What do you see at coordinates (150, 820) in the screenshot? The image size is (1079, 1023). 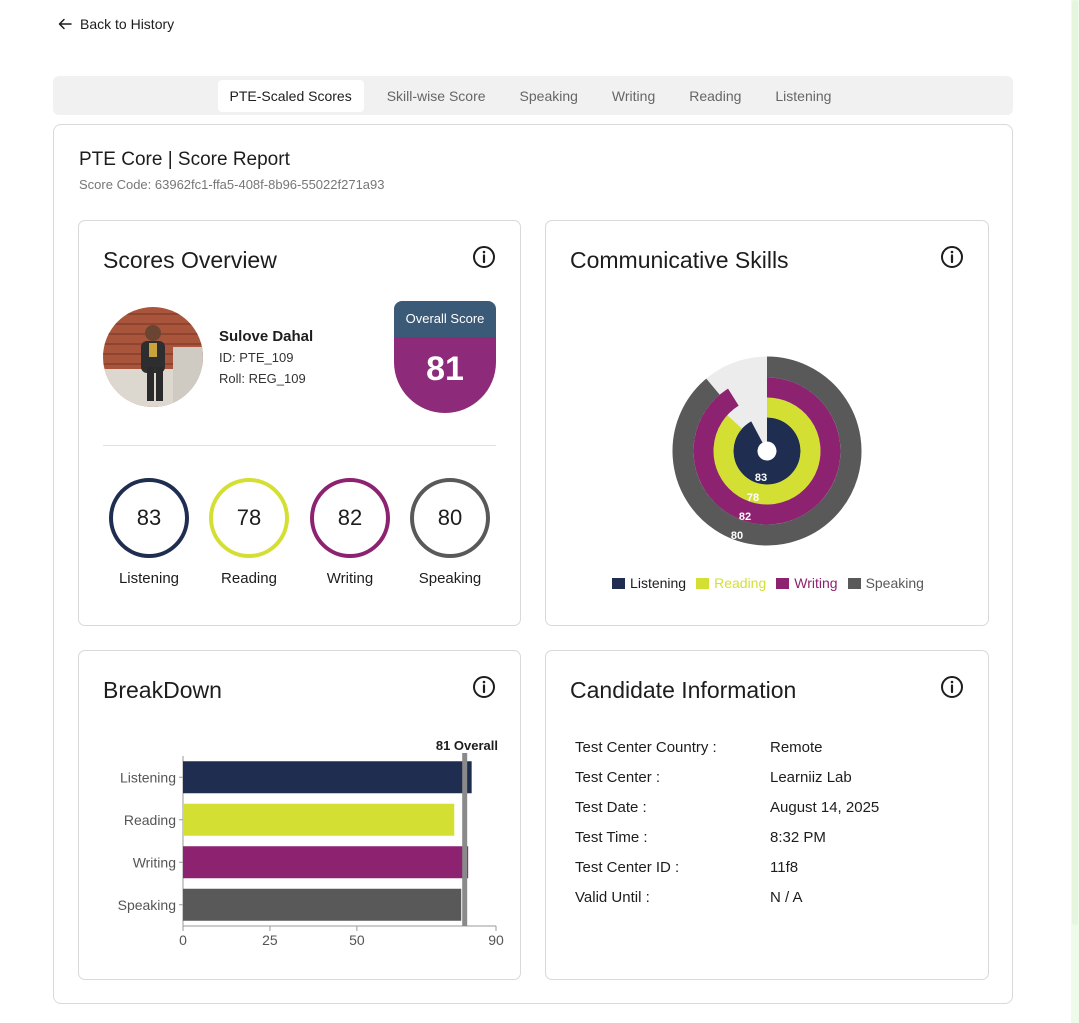 I see `y-tick-label-reading: Reading` at bounding box center [150, 820].